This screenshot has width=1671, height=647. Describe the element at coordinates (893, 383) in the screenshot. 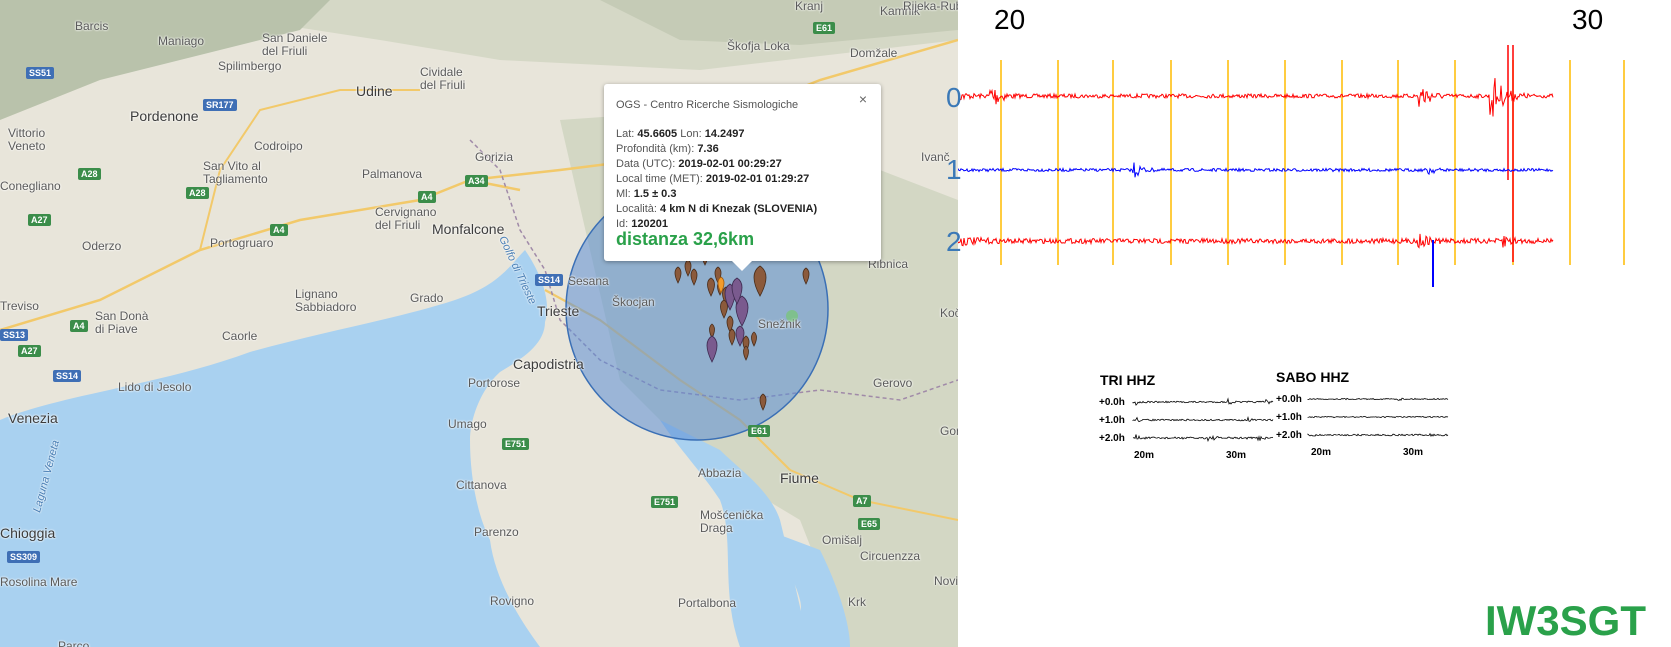

I see `place-label: Gerovo` at that location.